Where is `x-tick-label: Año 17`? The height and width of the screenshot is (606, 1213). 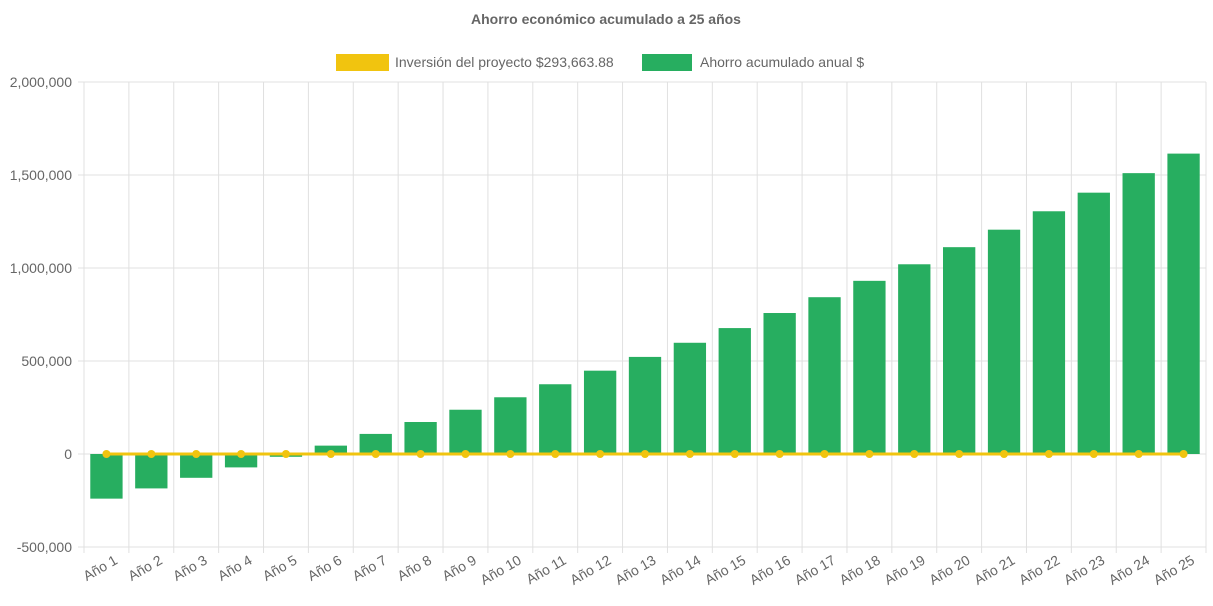
x-tick-label: Año 17 is located at coordinates (815, 570).